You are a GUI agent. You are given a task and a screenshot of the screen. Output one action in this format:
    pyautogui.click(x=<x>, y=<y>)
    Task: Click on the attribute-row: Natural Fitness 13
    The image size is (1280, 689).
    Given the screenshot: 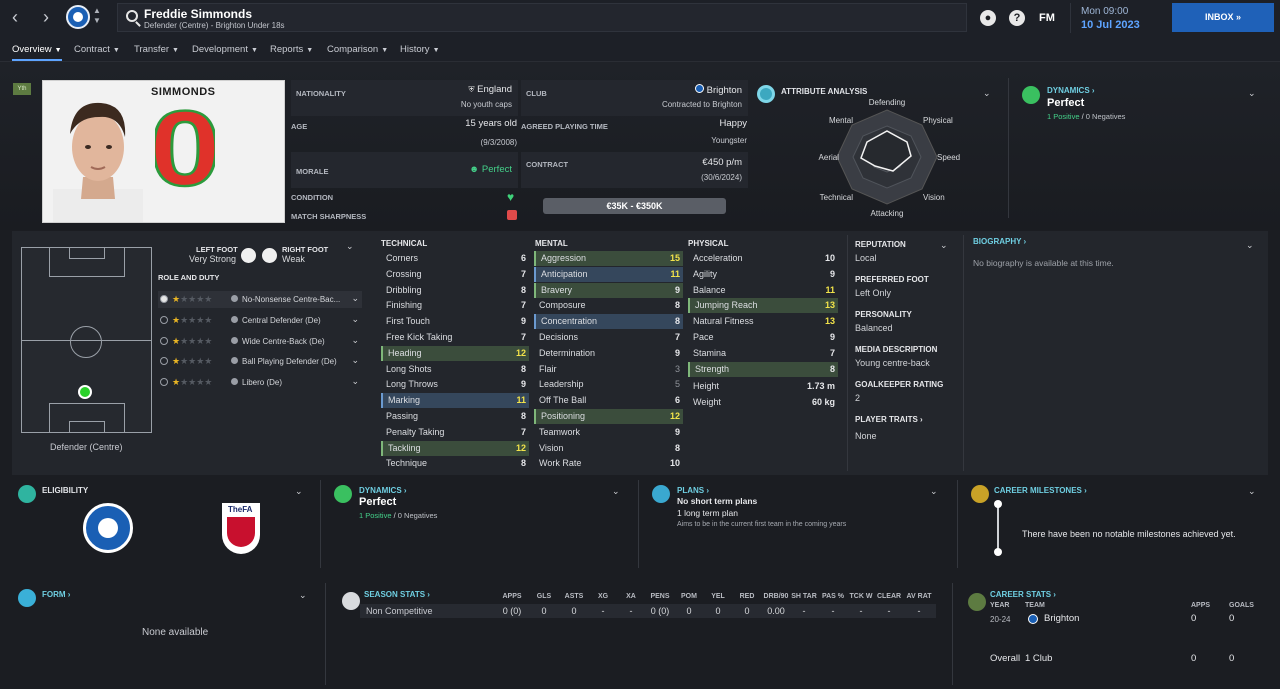 What is the action you would take?
    pyautogui.click(x=763, y=321)
    